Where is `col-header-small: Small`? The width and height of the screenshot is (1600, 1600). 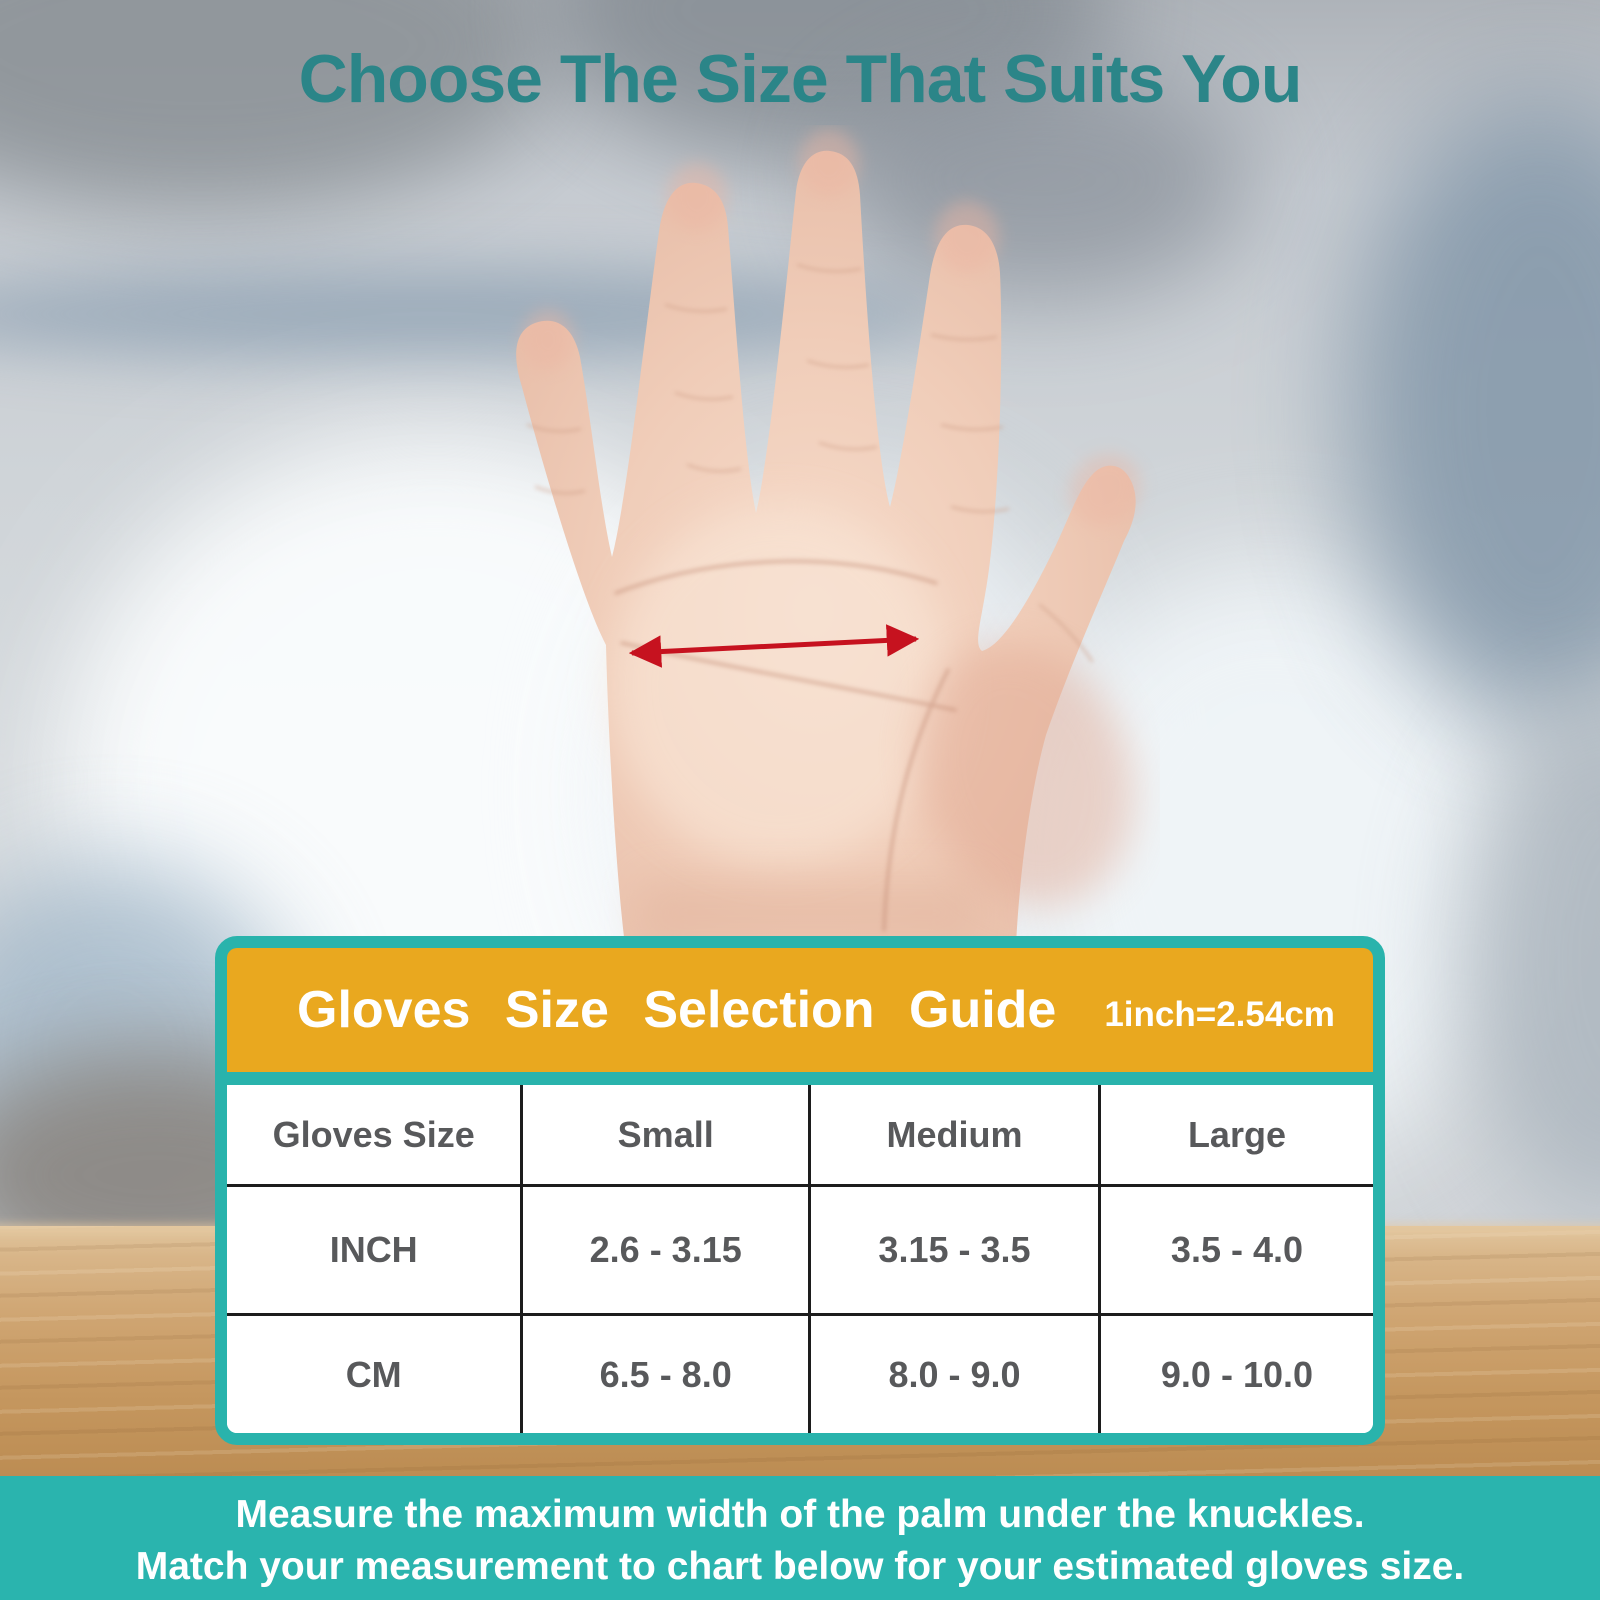
col-header-small: Small is located at coordinates (664, 1134).